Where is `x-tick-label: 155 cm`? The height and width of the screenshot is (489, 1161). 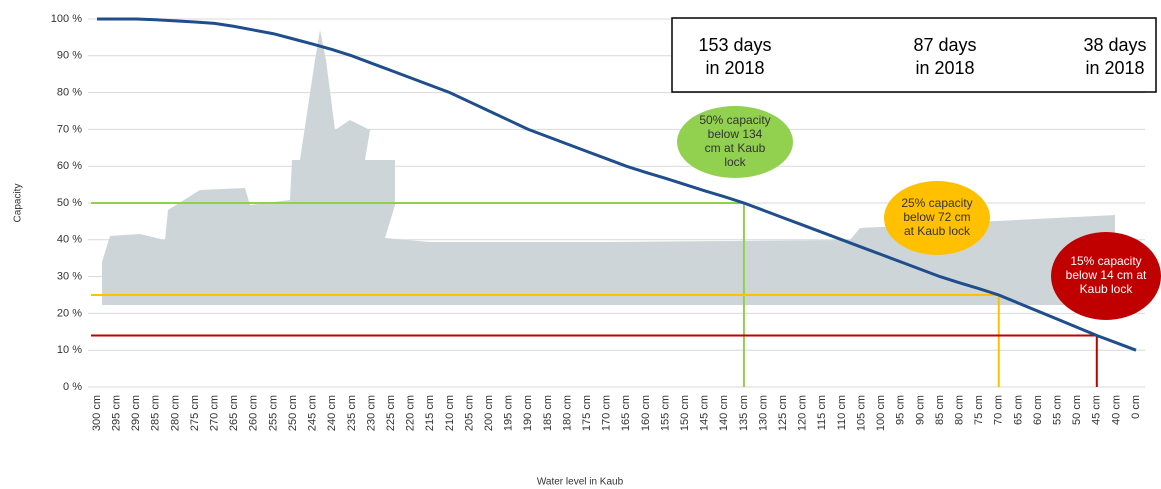
x-tick-label: 155 cm is located at coordinates (665, 413).